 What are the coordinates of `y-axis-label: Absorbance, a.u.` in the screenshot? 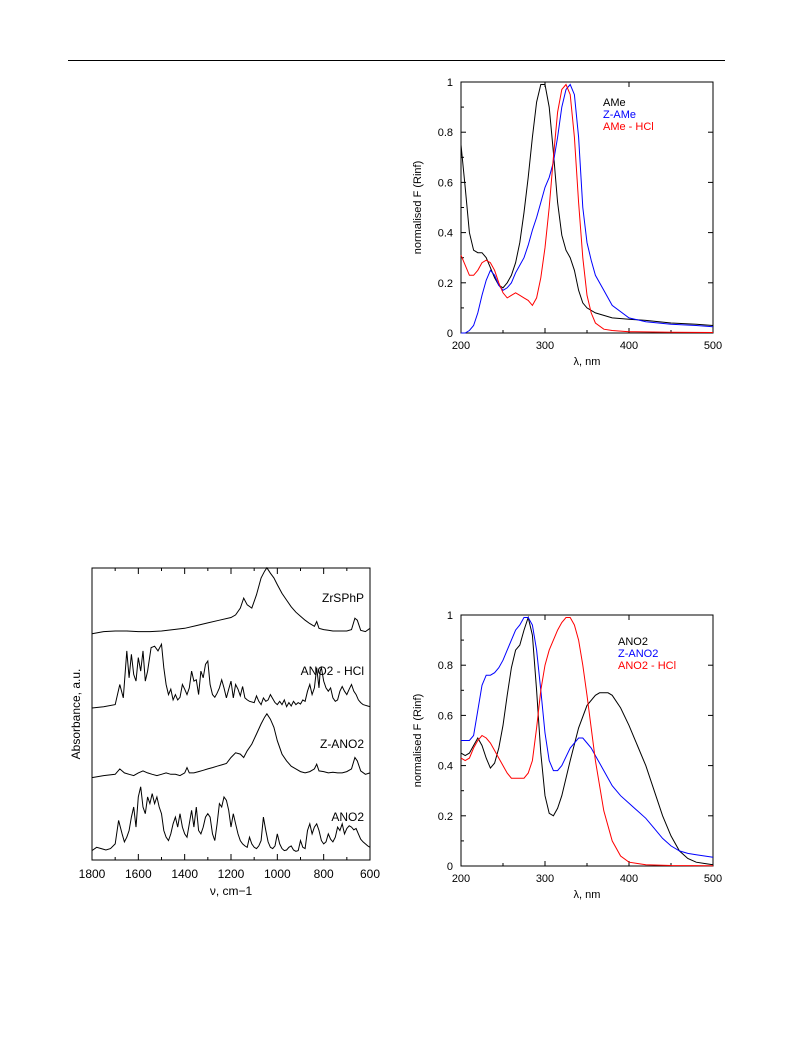 It's located at (76, 714).